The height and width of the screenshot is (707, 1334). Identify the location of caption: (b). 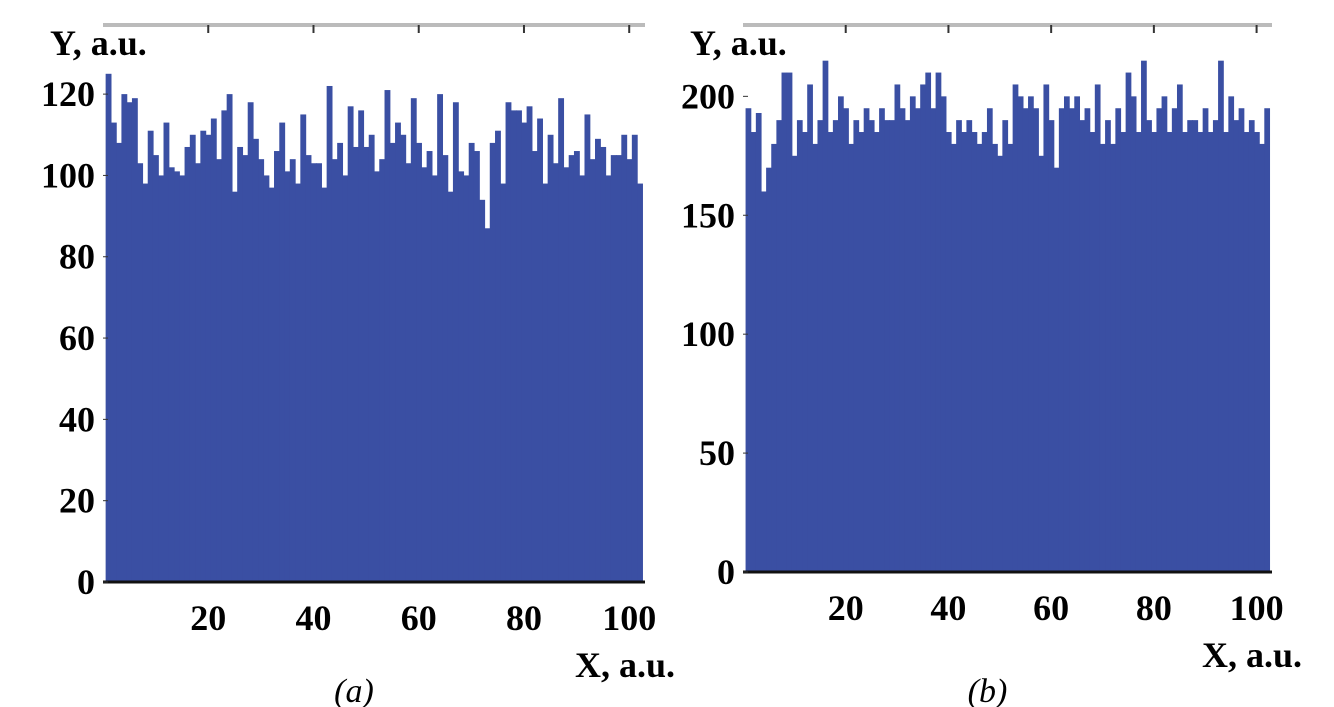
(988, 690).